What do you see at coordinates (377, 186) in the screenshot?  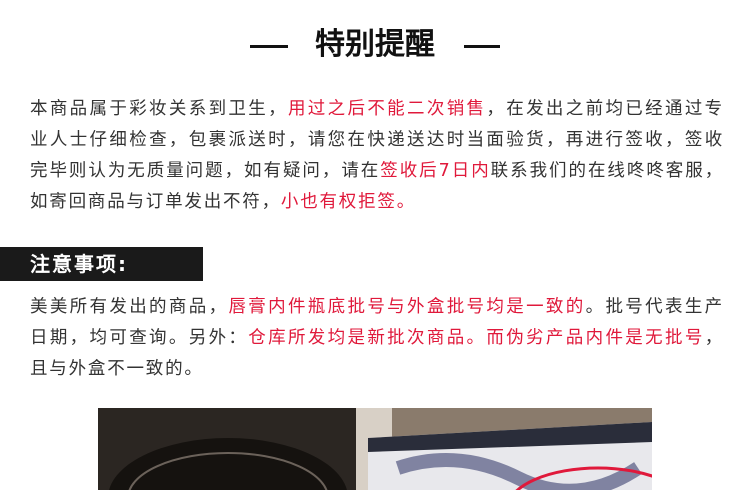 I see `body-text: 联系我们的在线咚咚客服，如寄回商品与订单发出不符，` at bounding box center [377, 186].